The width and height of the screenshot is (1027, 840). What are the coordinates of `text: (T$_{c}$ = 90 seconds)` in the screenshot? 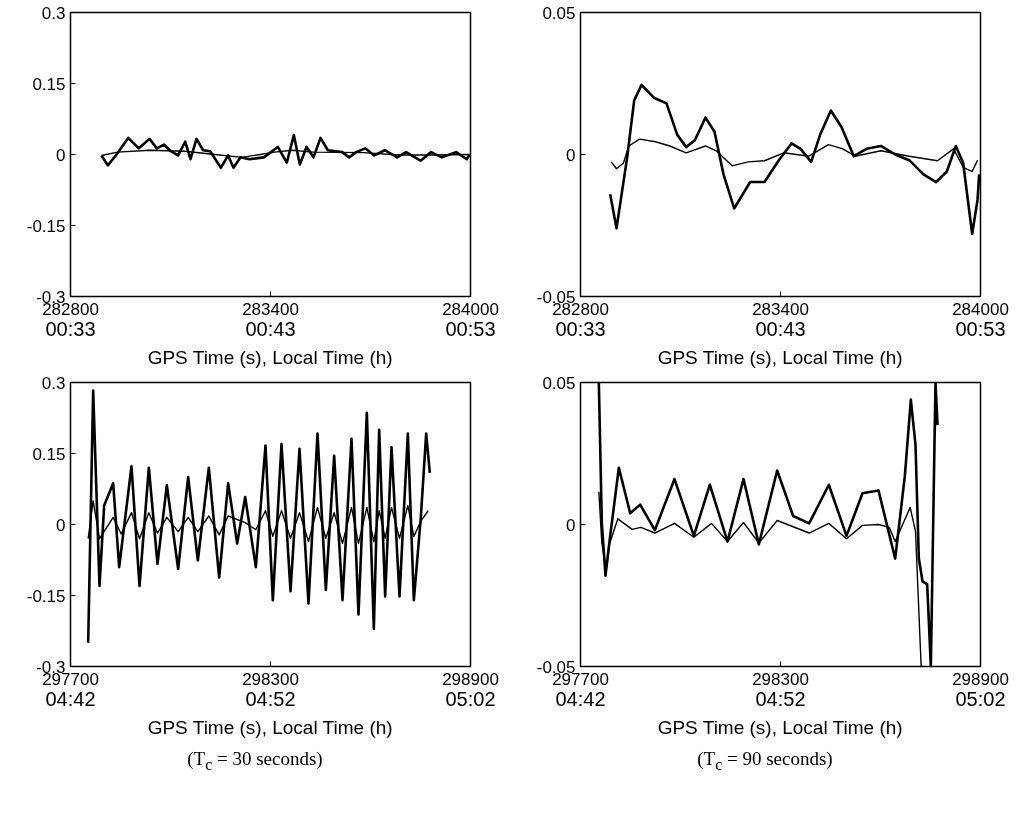 It's located at (765, 761).